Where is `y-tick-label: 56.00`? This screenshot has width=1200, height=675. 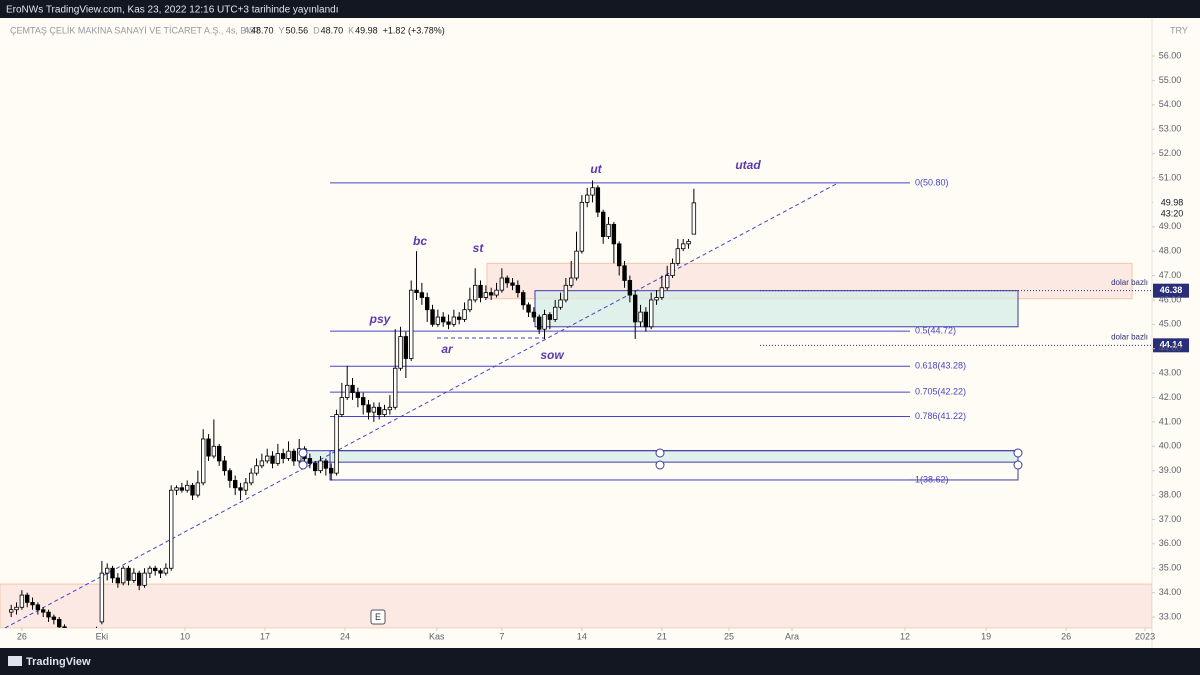
y-tick-label: 56.00 is located at coordinates (1170, 55).